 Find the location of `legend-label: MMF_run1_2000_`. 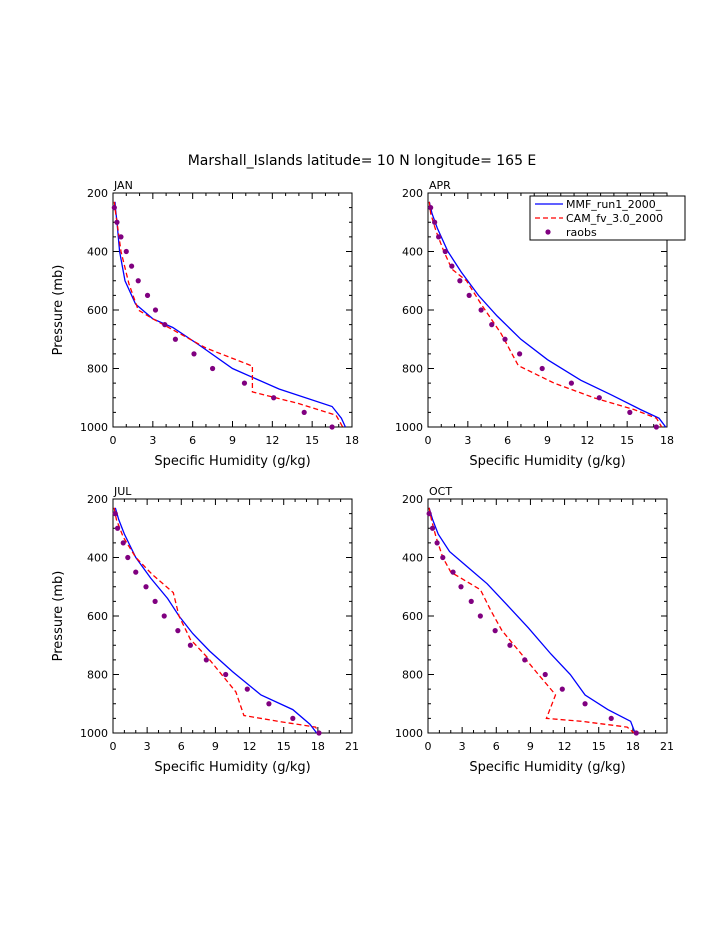

legend-label: MMF_run1_2000_ is located at coordinates (614, 204).